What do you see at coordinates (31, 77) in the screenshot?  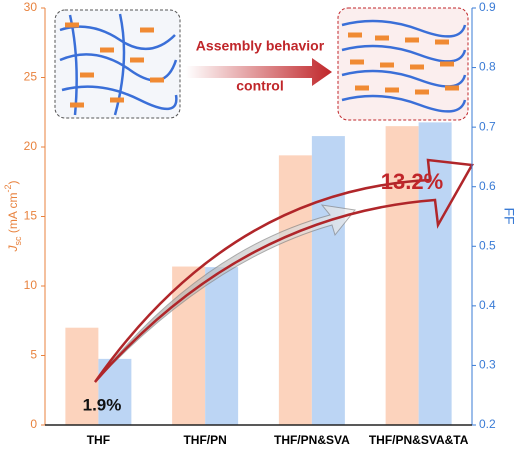 I see `y-tick-label: 25` at bounding box center [31, 77].